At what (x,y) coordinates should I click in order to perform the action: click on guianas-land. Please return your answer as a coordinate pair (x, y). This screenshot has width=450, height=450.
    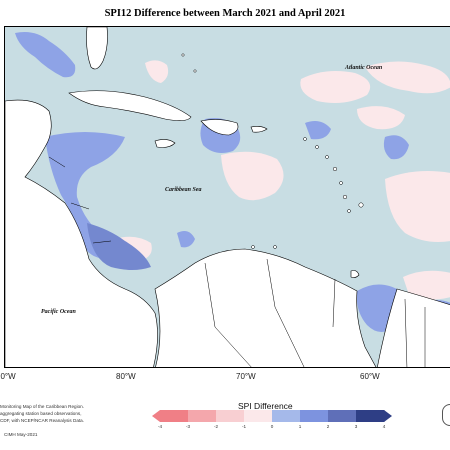
    Looking at the image, I should click on (413, 327).